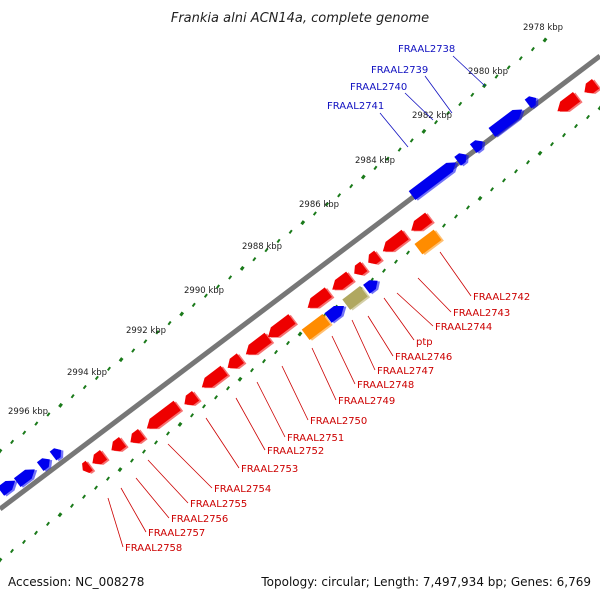 The height and width of the screenshot is (600, 600). What do you see at coordinates (319, 205) in the screenshot?
I see `kbp-label: 2986 kbp` at bounding box center [319, 205].